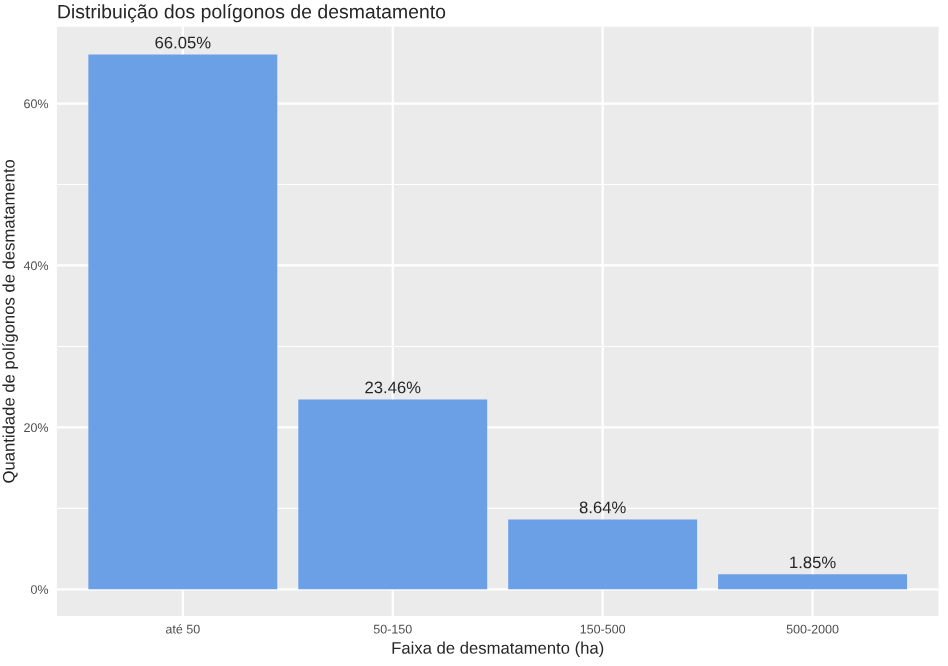 The width and height of the screenshot is (948, 666). What do you see at coordinates (10, 321) in the screenshot?
I see `y-axis-title: Quantidade de polígonos de desmatamento` at bounding box center [10, 321].